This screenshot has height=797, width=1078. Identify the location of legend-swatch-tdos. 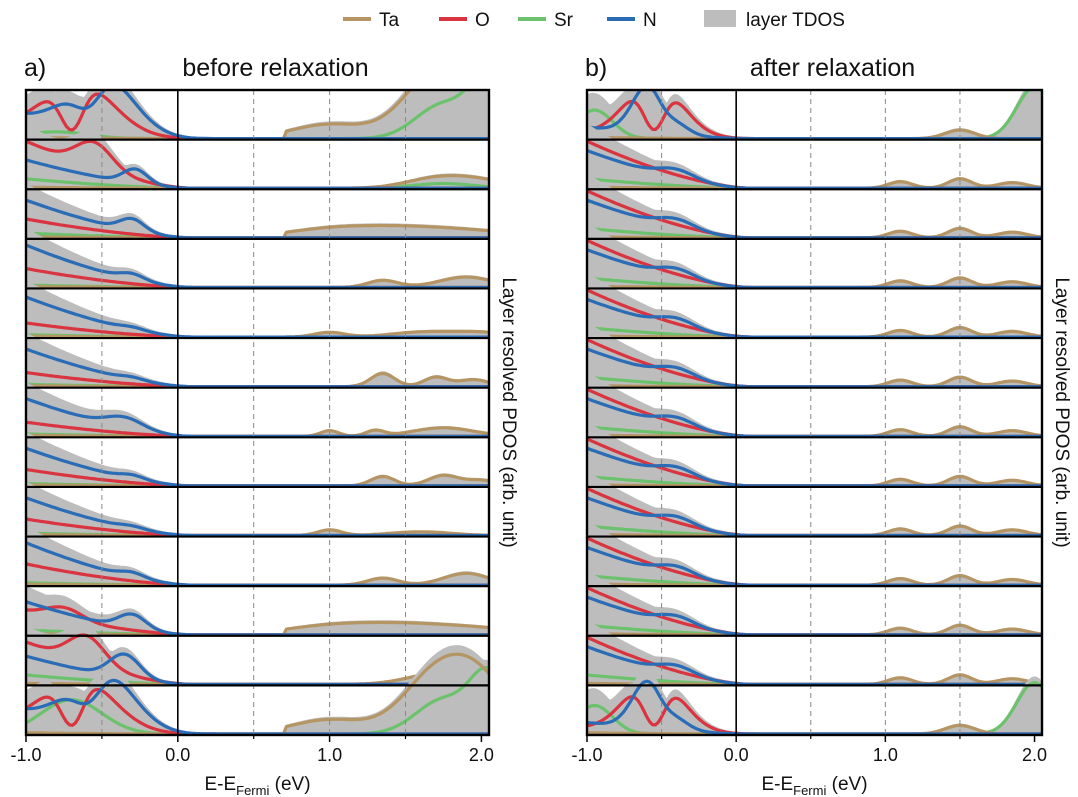
(720, 18).